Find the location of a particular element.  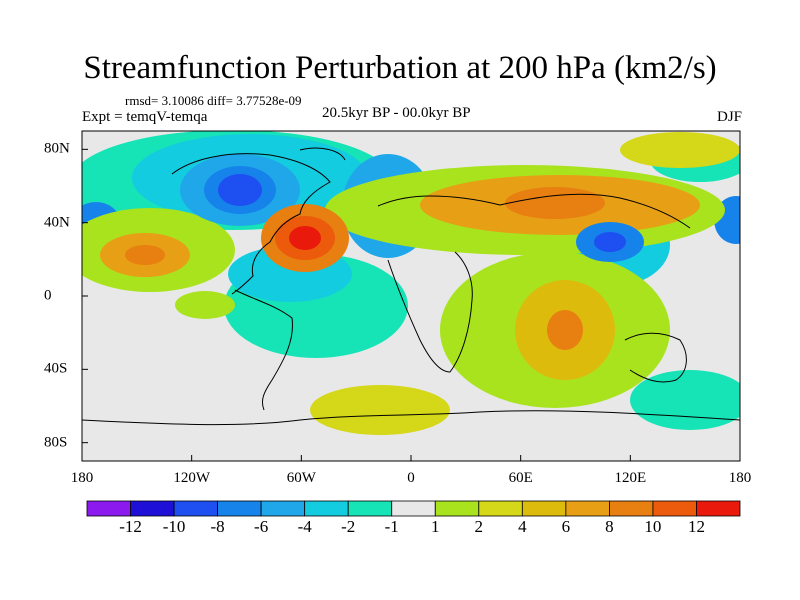

coastline-greenland is located at coordinates (322, 154).